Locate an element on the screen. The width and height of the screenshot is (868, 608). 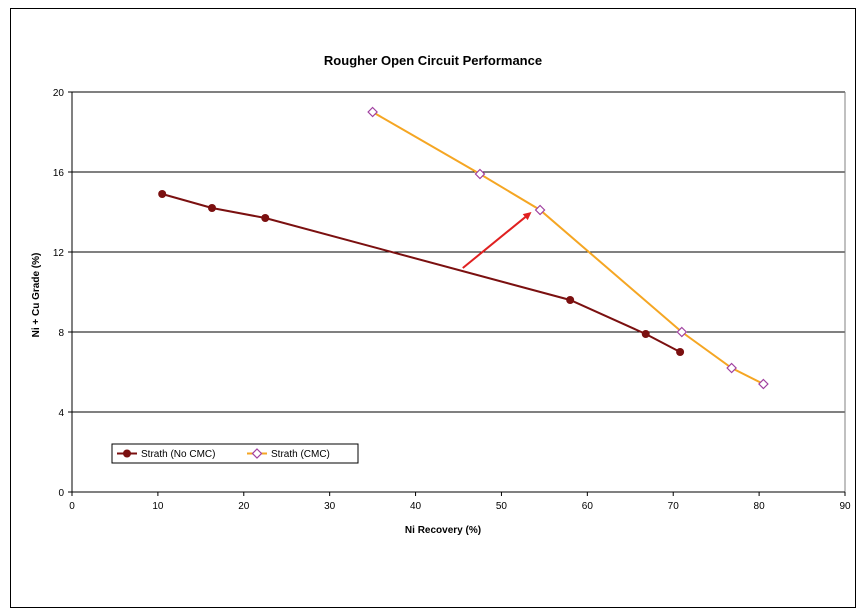
legend-box is located at coordinates (235, 453).